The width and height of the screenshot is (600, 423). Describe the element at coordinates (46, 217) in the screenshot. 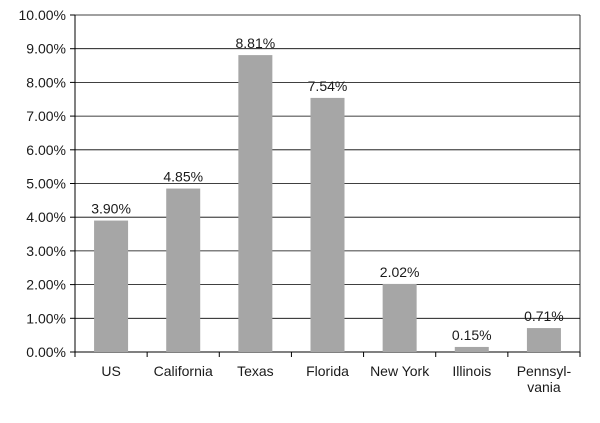

I see `y-tick-label: 4.00%` at that location.